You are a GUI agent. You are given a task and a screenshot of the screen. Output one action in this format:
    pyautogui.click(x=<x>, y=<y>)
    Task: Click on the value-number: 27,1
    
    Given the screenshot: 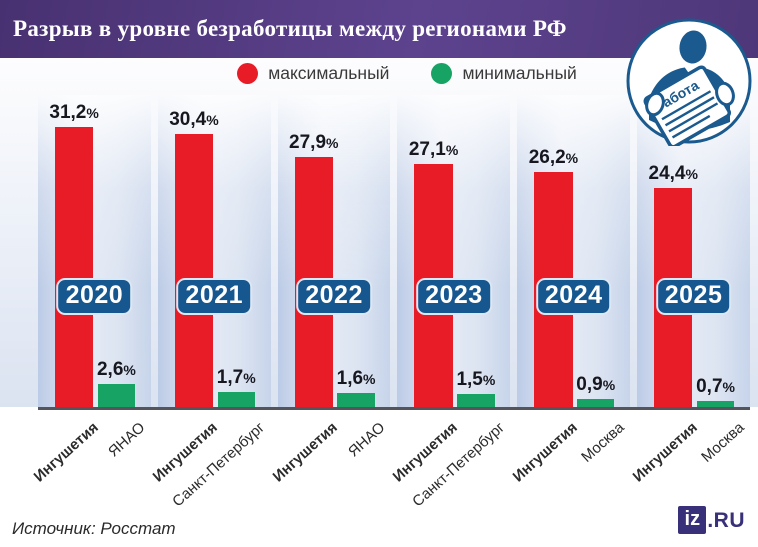 What is the action you would take?
    pyautogui.click(x=427, y=149)
    